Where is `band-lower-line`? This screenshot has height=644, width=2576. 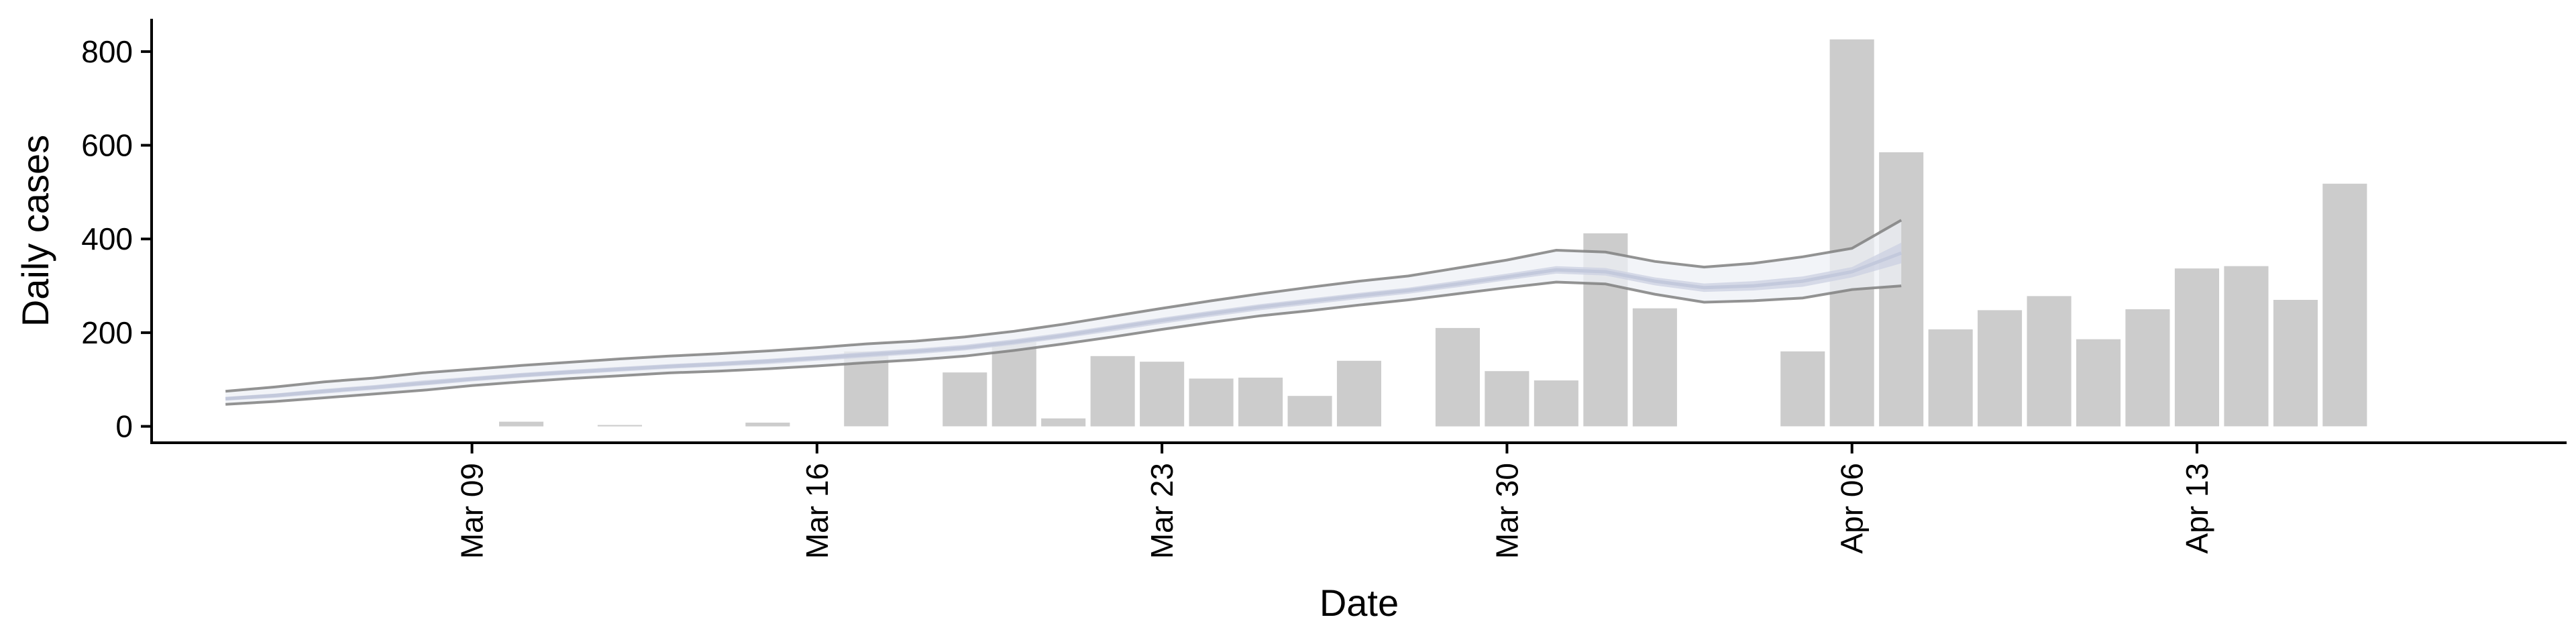
band-lower-line is located at coordinates (1063, 343).